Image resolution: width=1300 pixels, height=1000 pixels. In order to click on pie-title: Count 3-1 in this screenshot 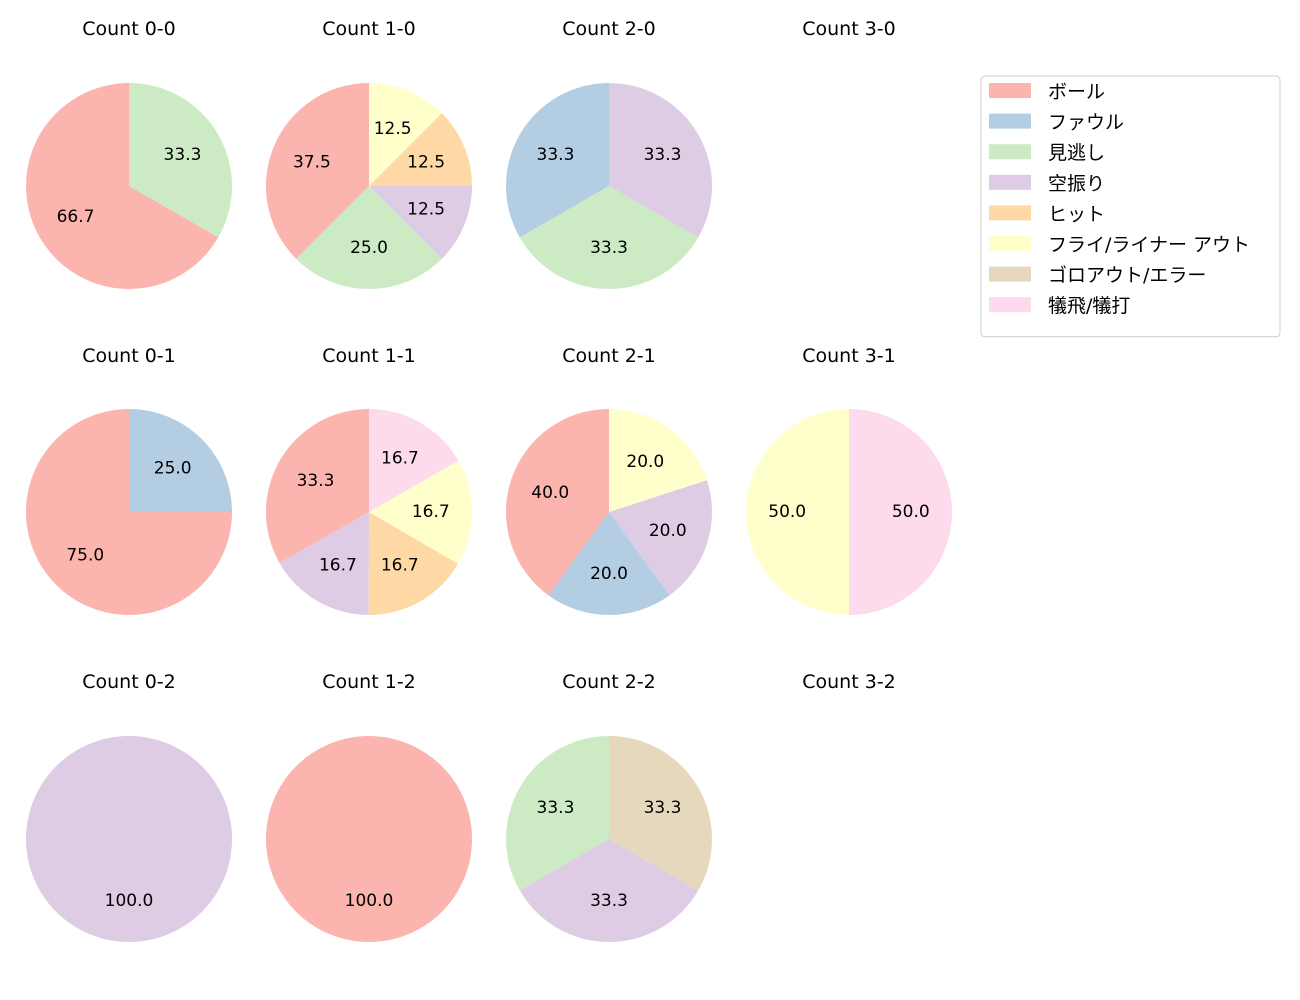, I will do `click(849, 356)`.